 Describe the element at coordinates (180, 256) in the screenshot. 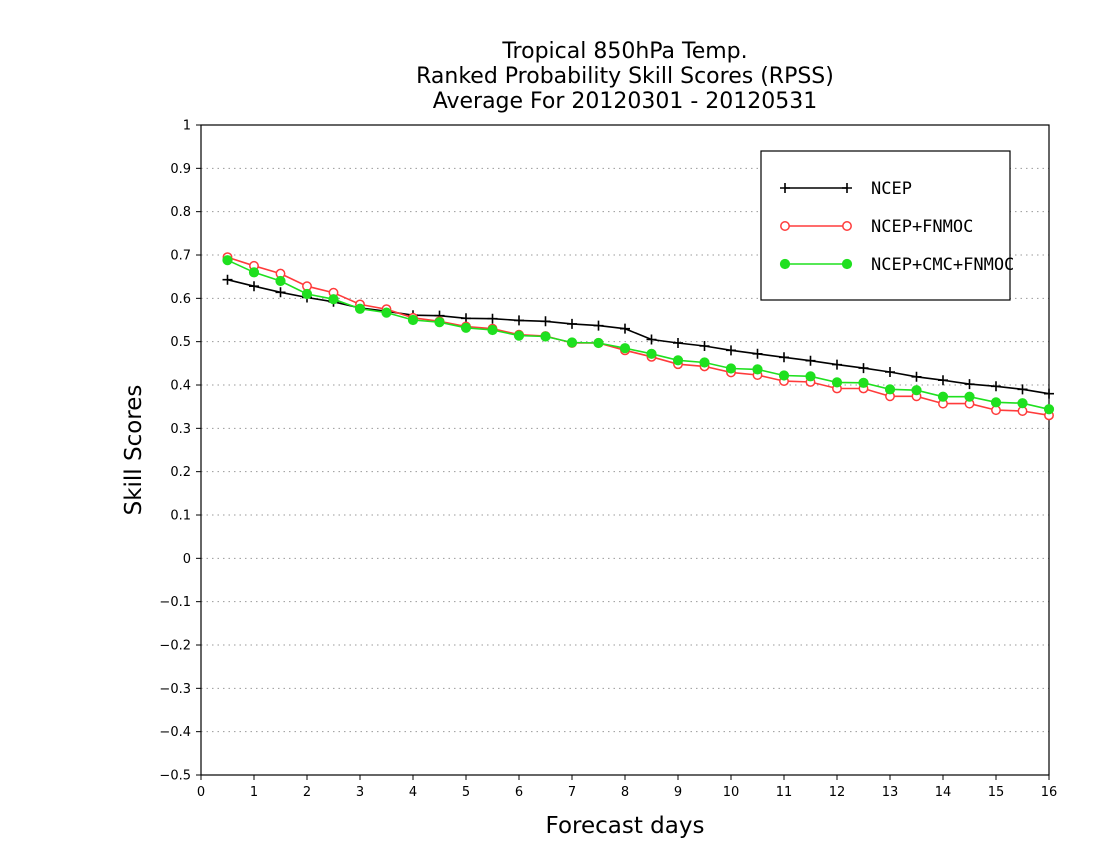

I see `y-tick-label: 0.7` at that location.